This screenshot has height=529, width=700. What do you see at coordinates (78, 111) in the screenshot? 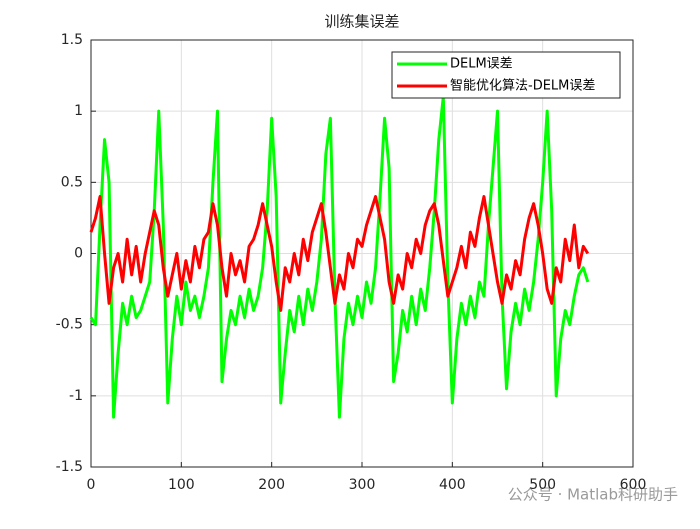
I see `y-tick-label: 1` at bounding box center [78, 111].